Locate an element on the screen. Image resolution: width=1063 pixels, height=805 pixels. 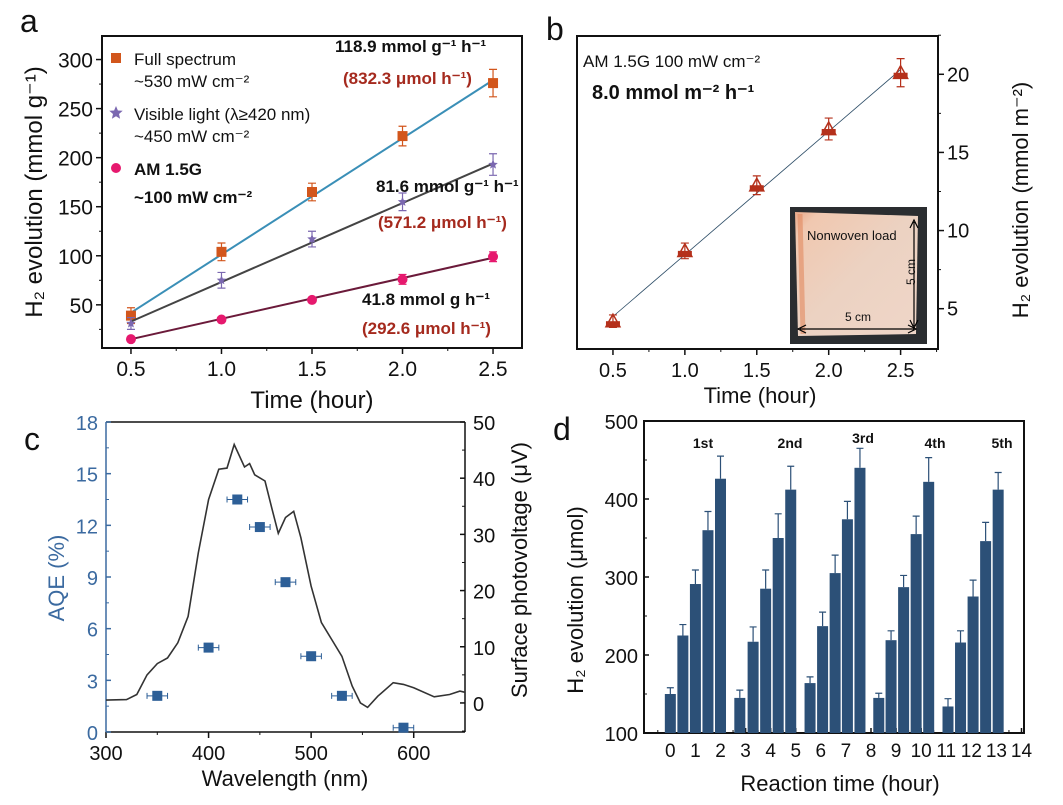
y-tick-label: 0 is located at coordinates (92, 734).